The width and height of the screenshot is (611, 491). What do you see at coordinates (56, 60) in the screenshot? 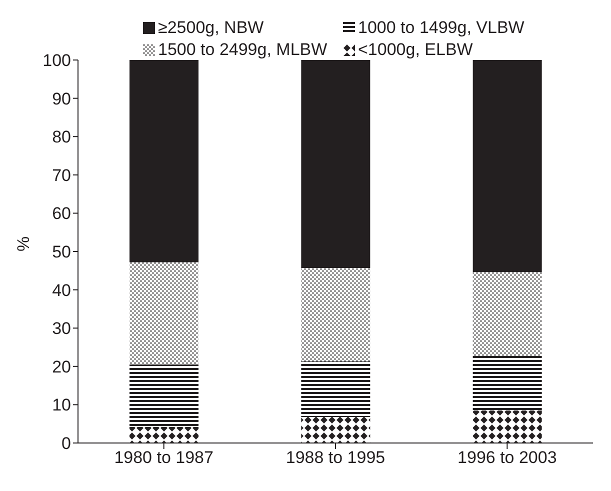
I see `y-tick-label: 100` at bounding box center [56, 60].